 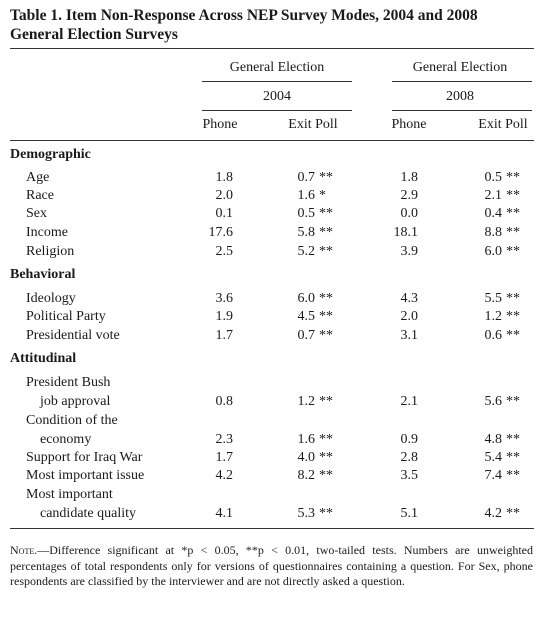 I want to click on value-phone-2004: 1.8, so click(x=224, y=177).